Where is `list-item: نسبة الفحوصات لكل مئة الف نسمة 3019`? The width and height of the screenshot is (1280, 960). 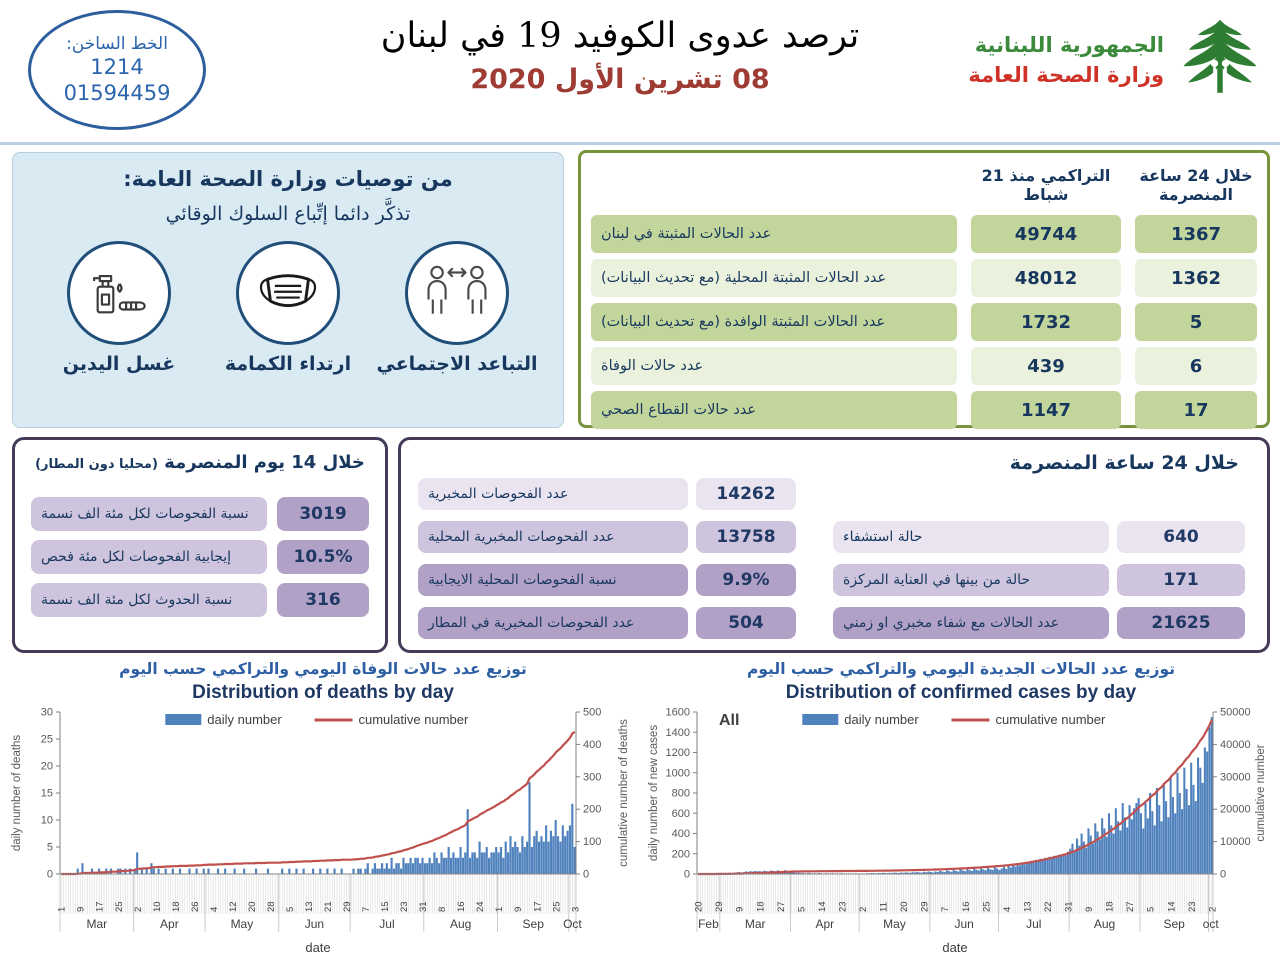 list-item: نسبة الفحوصات لكل مئة الف نسمة 3019 is located at coordinates (200, 514).